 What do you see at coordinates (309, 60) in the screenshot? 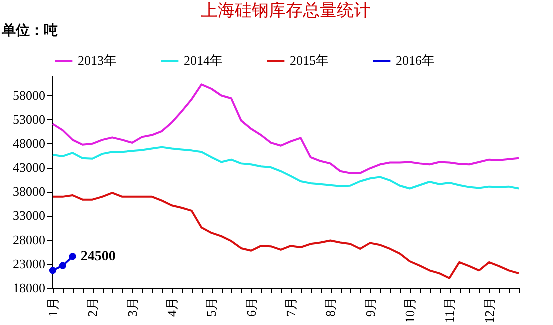
I see `legend-label: 2015年` at bounding box center [309, 60].